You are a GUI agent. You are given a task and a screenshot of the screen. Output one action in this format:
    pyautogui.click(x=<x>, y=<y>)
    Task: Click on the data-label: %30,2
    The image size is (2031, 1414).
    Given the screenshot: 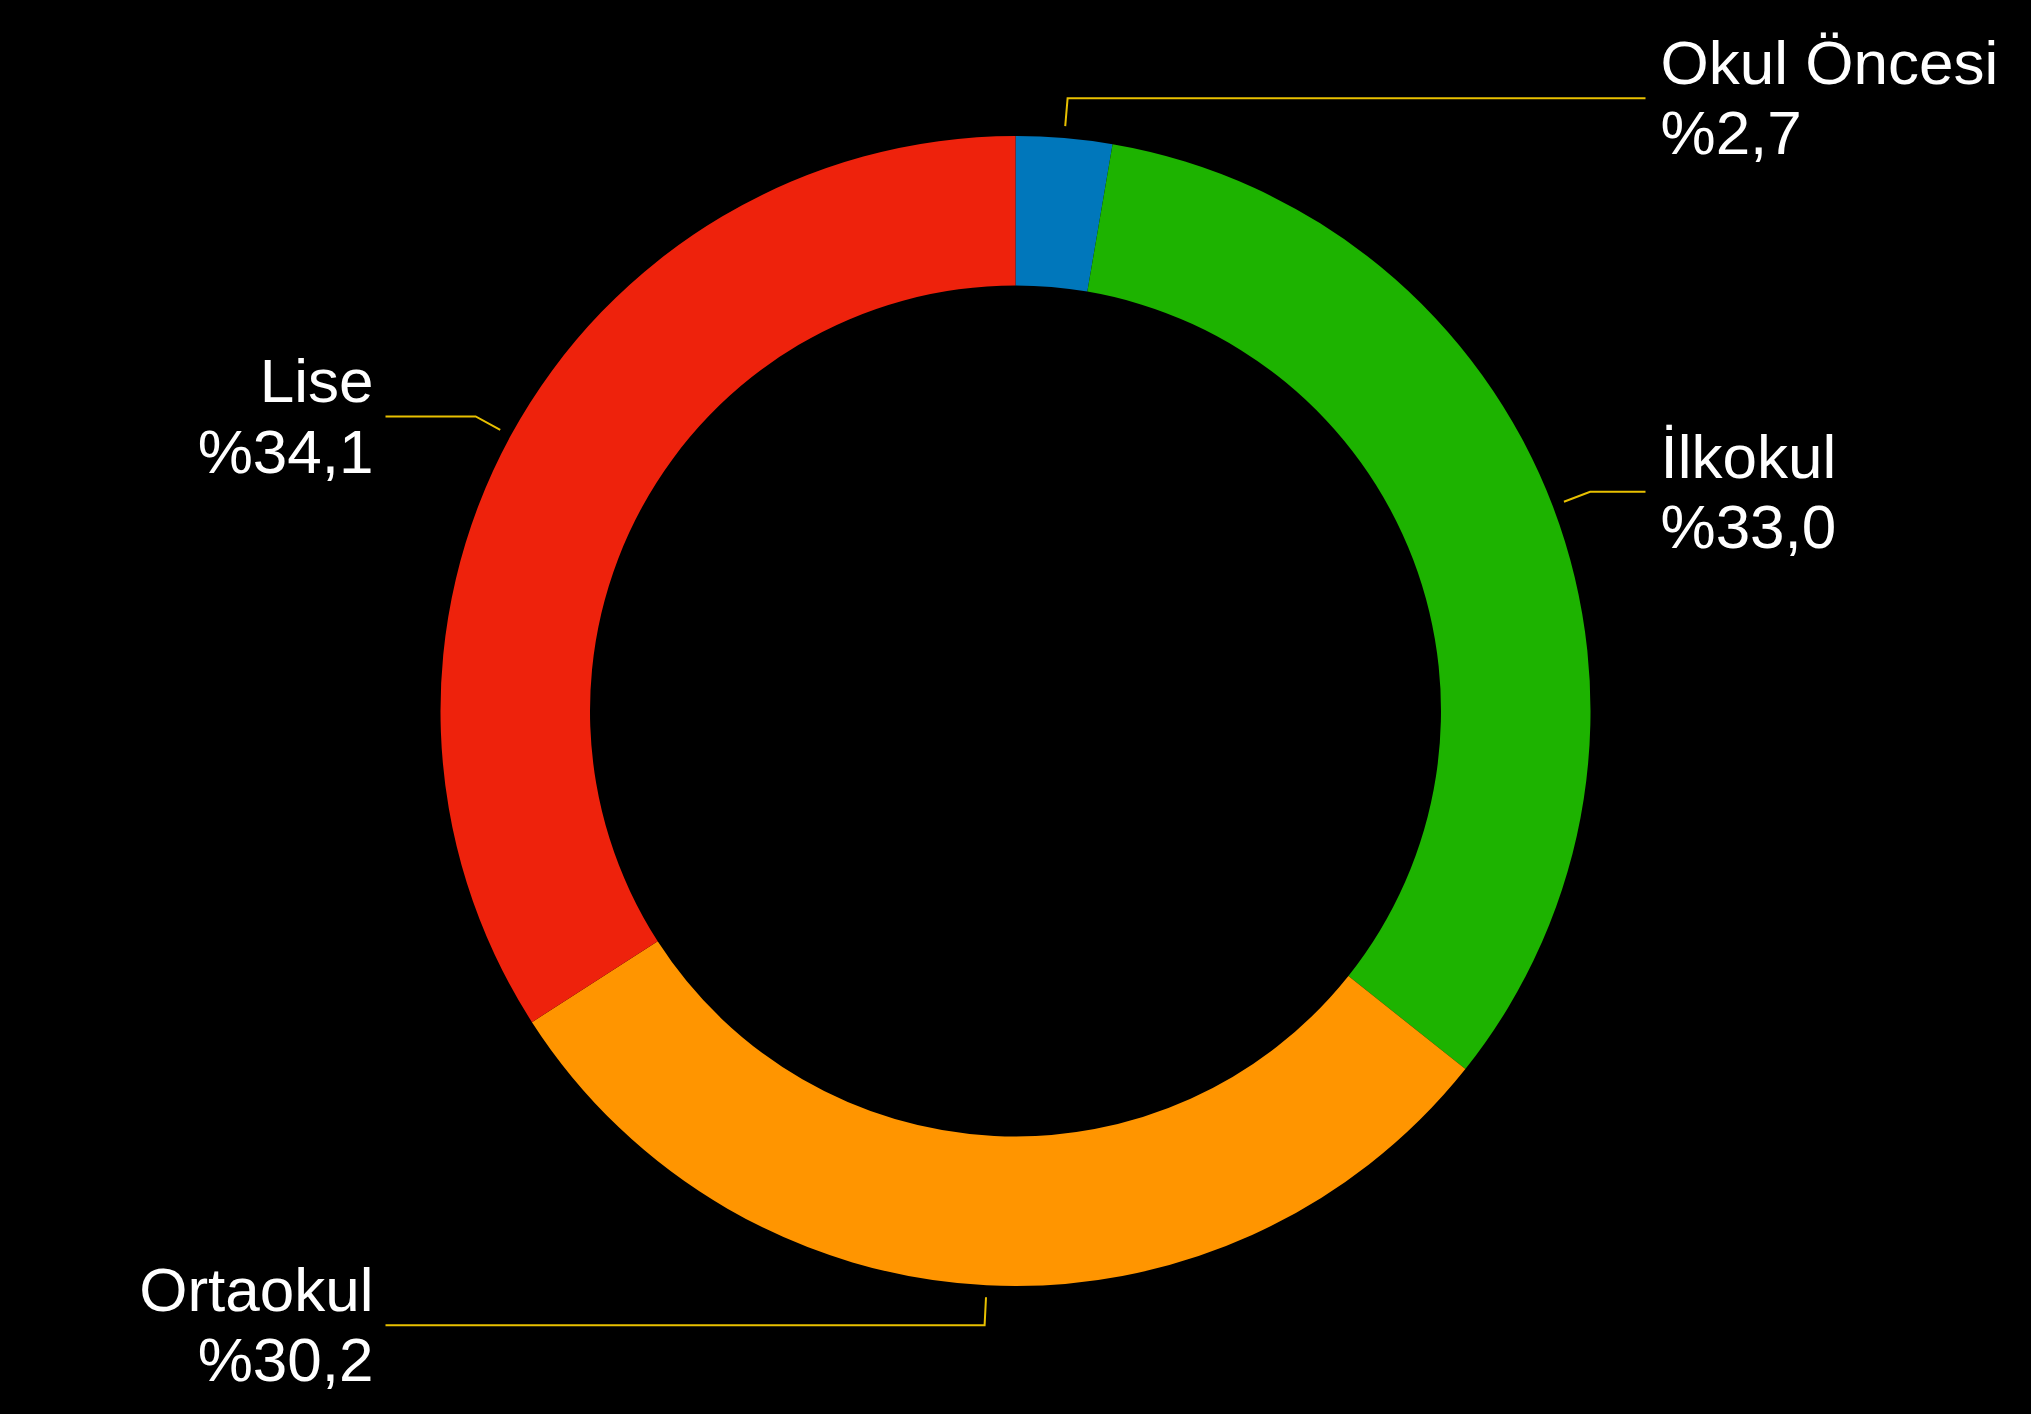 What is the action you would take?
    pyautogui.click(x=285, y=1360)
    